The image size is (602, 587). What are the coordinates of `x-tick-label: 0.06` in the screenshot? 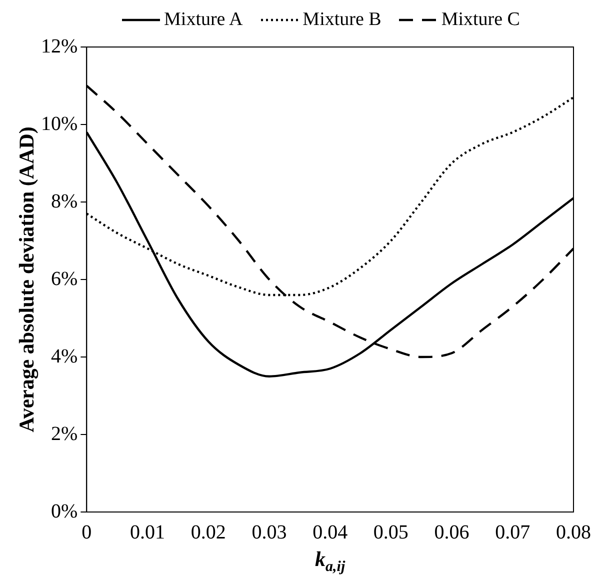 It's located at (452, 532).